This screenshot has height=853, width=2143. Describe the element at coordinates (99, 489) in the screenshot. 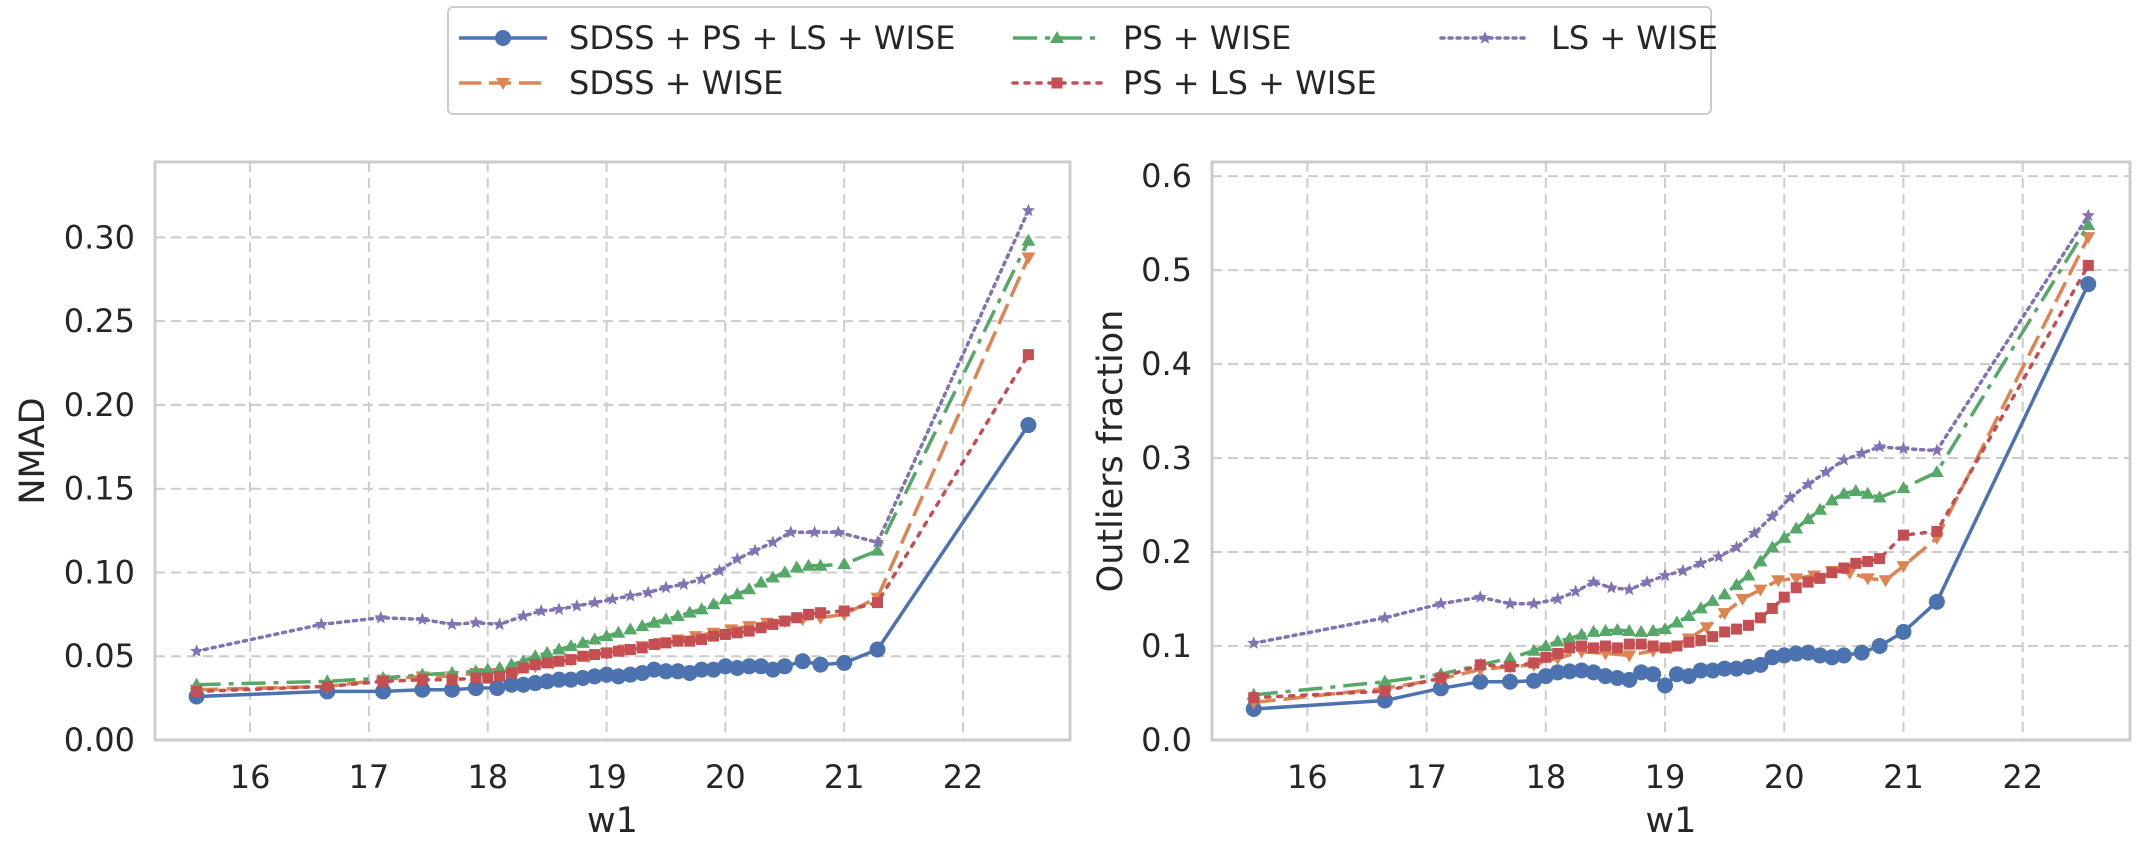

I see `y-tick-label: 0.15` at that location.